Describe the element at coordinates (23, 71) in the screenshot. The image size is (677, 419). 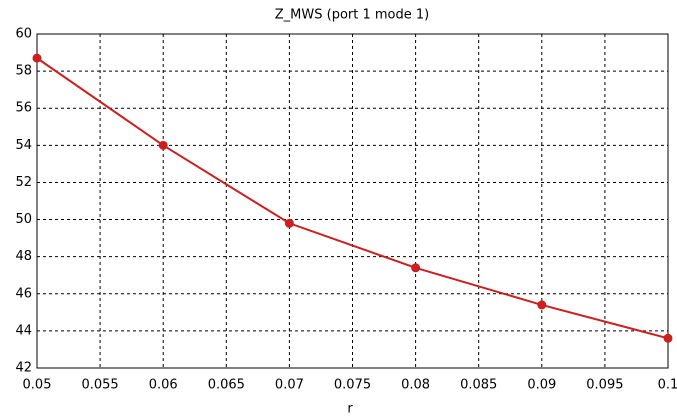
I see `y-tick-label: 58` at that location.